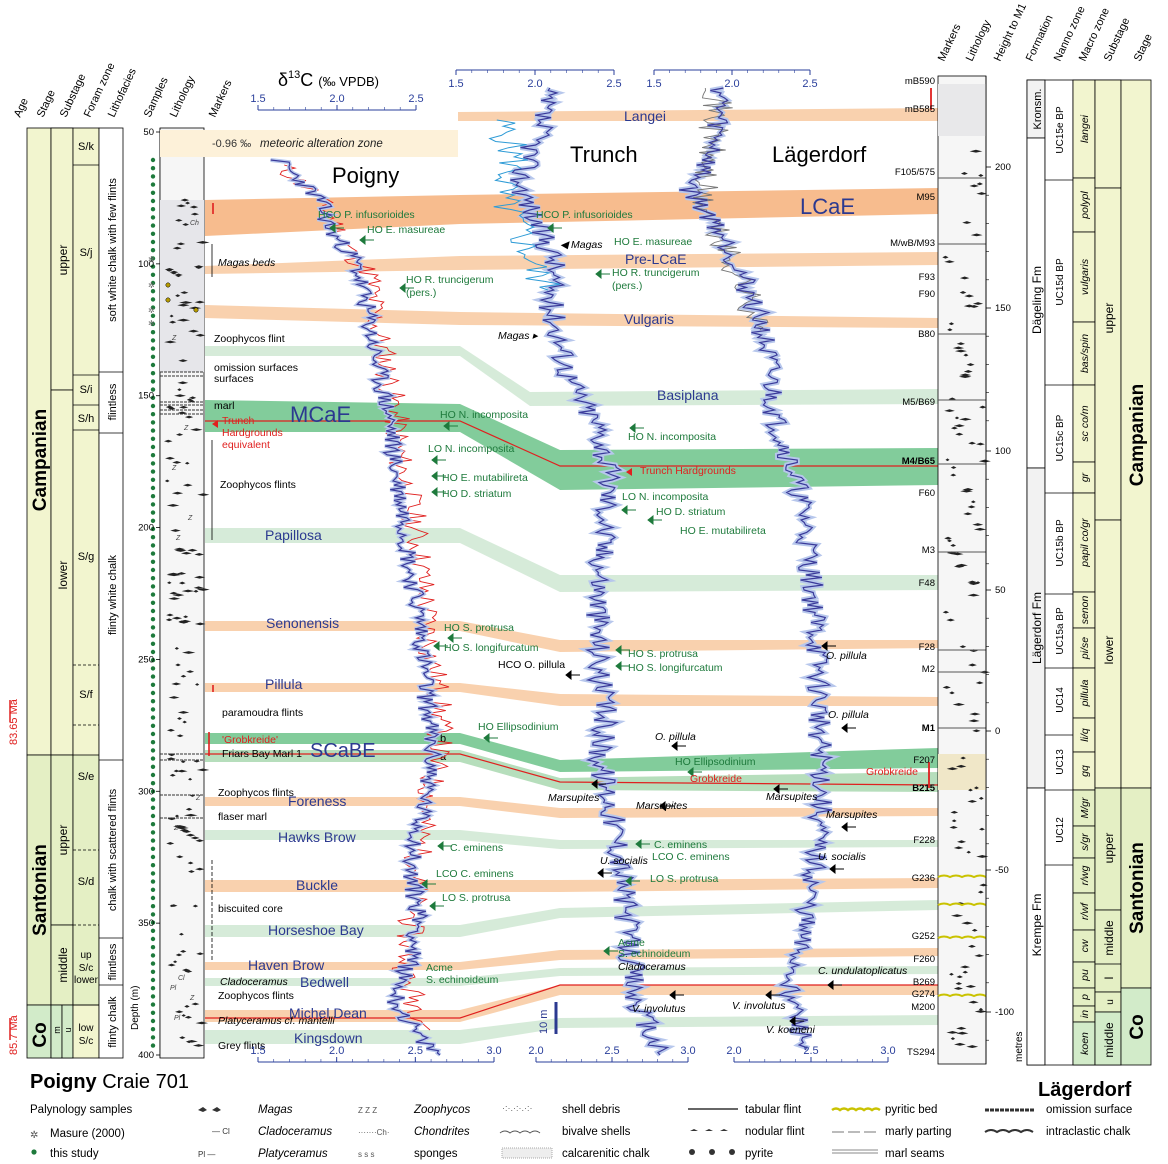 Image resolution: width=1168 pixels, height=1164 pixels. What do you see at coordinates (571, 918) in the screenshot?
I see `band-horseshoe` at bounding box center [571, 918].